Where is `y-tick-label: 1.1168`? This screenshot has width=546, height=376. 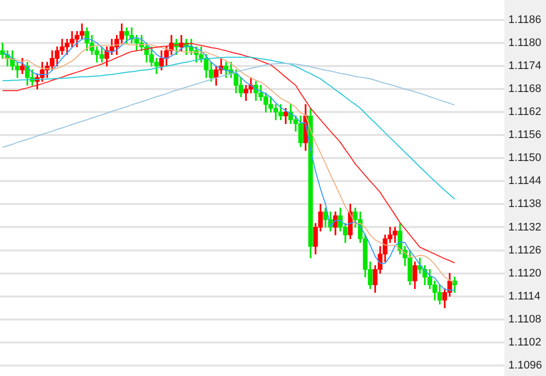
y-tick-label: 1.1168 is located at coordinates (525, 89).